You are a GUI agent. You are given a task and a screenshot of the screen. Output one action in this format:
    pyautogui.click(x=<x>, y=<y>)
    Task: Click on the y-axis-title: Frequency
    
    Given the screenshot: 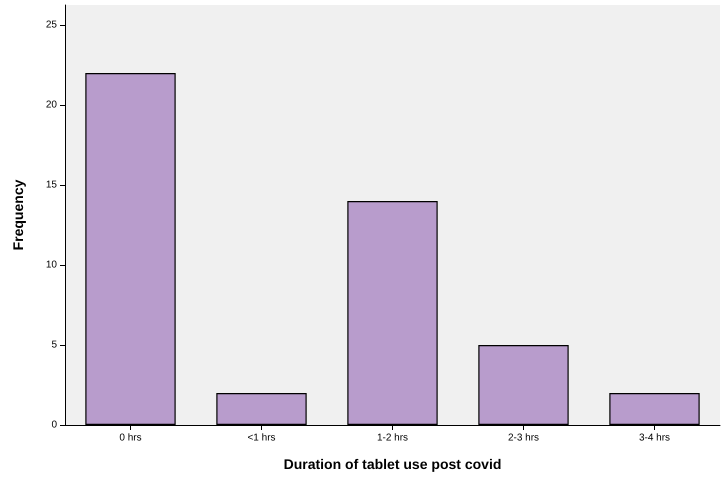 What is the action you would take?
    pyautogui.click(x=18, y=214)
    